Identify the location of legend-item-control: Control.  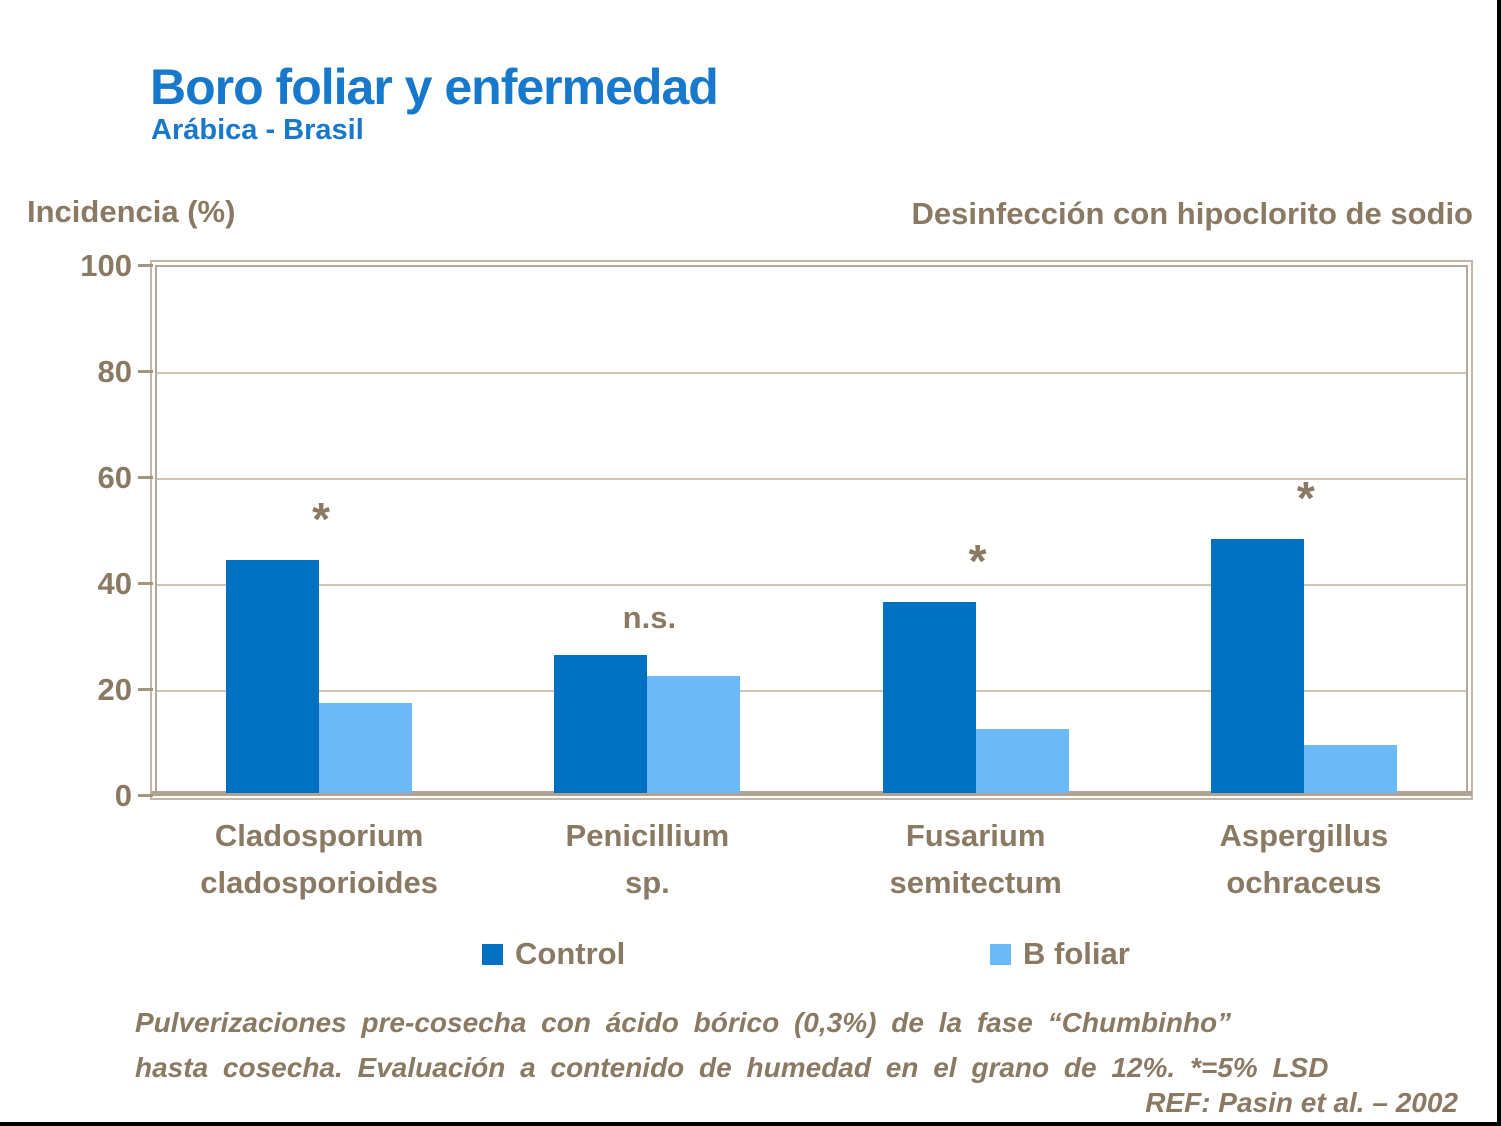
(553, 954).